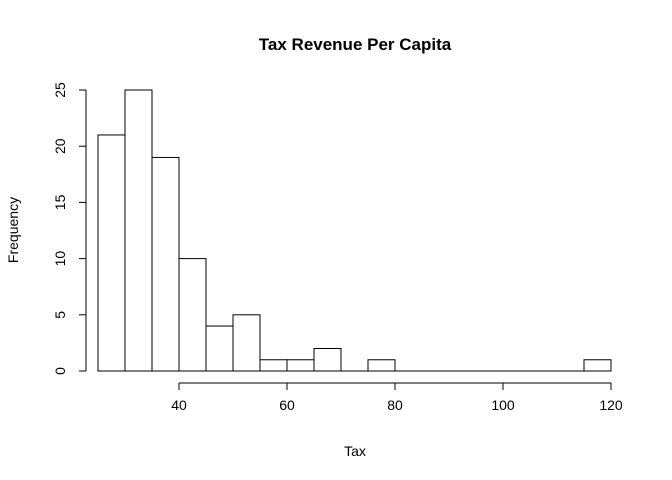  I want to click on y-tick-label: 0, so click(60, 371).